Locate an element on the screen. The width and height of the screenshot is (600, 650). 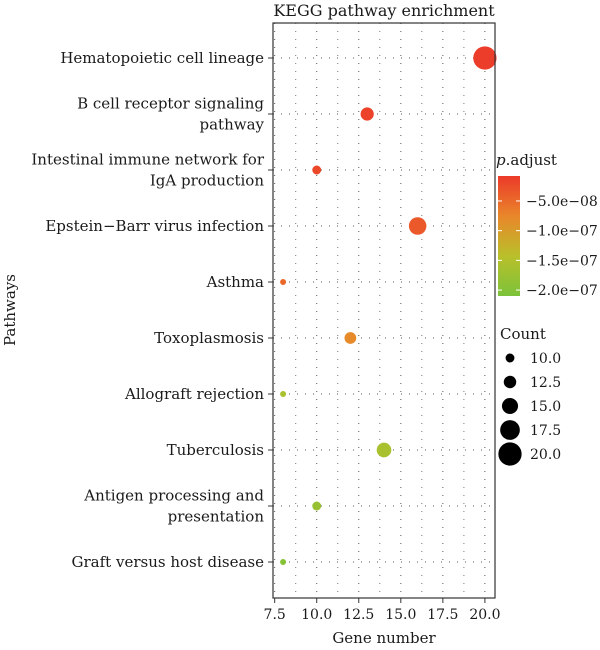
x-tick-label: 20.0 is located at coordinates (484, 615).